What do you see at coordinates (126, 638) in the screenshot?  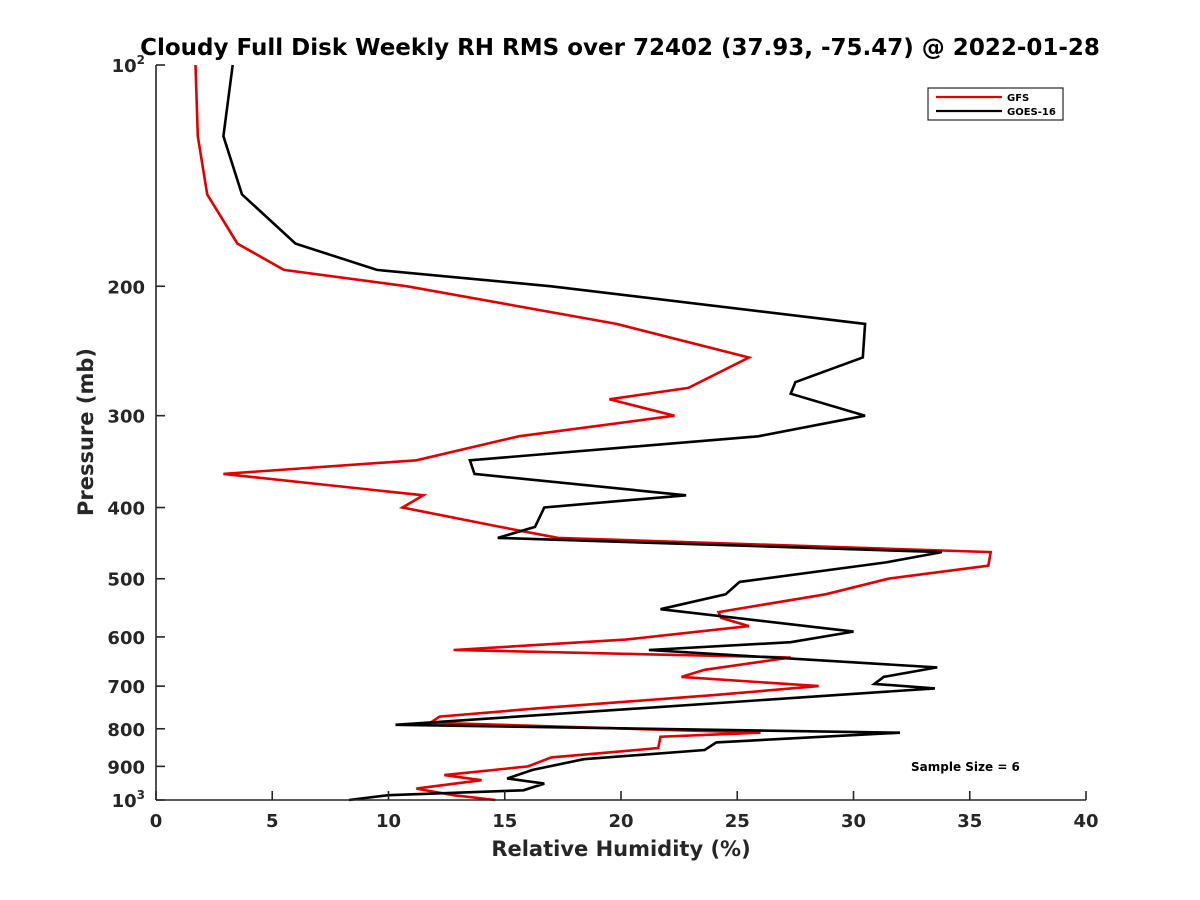 I see `y-tick-label: 600` at bounding box center [126, 638].